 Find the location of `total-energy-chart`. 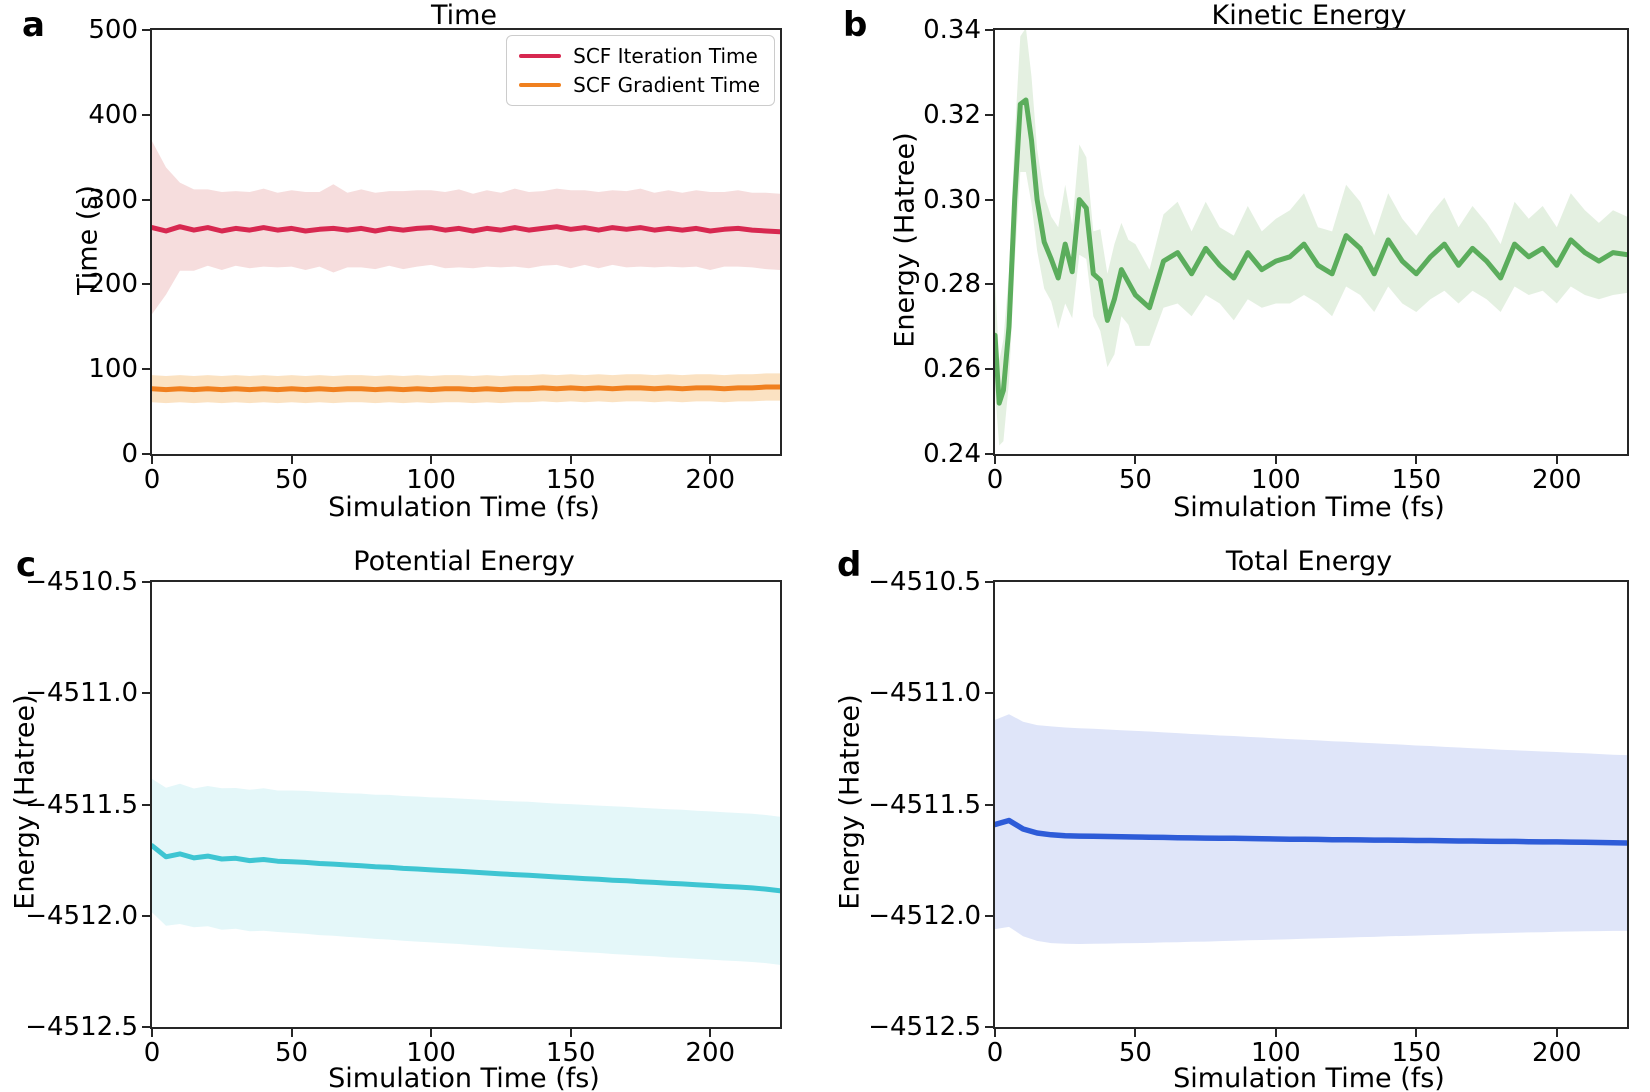

total-energy-chart is located at coordinates (1311, 829).